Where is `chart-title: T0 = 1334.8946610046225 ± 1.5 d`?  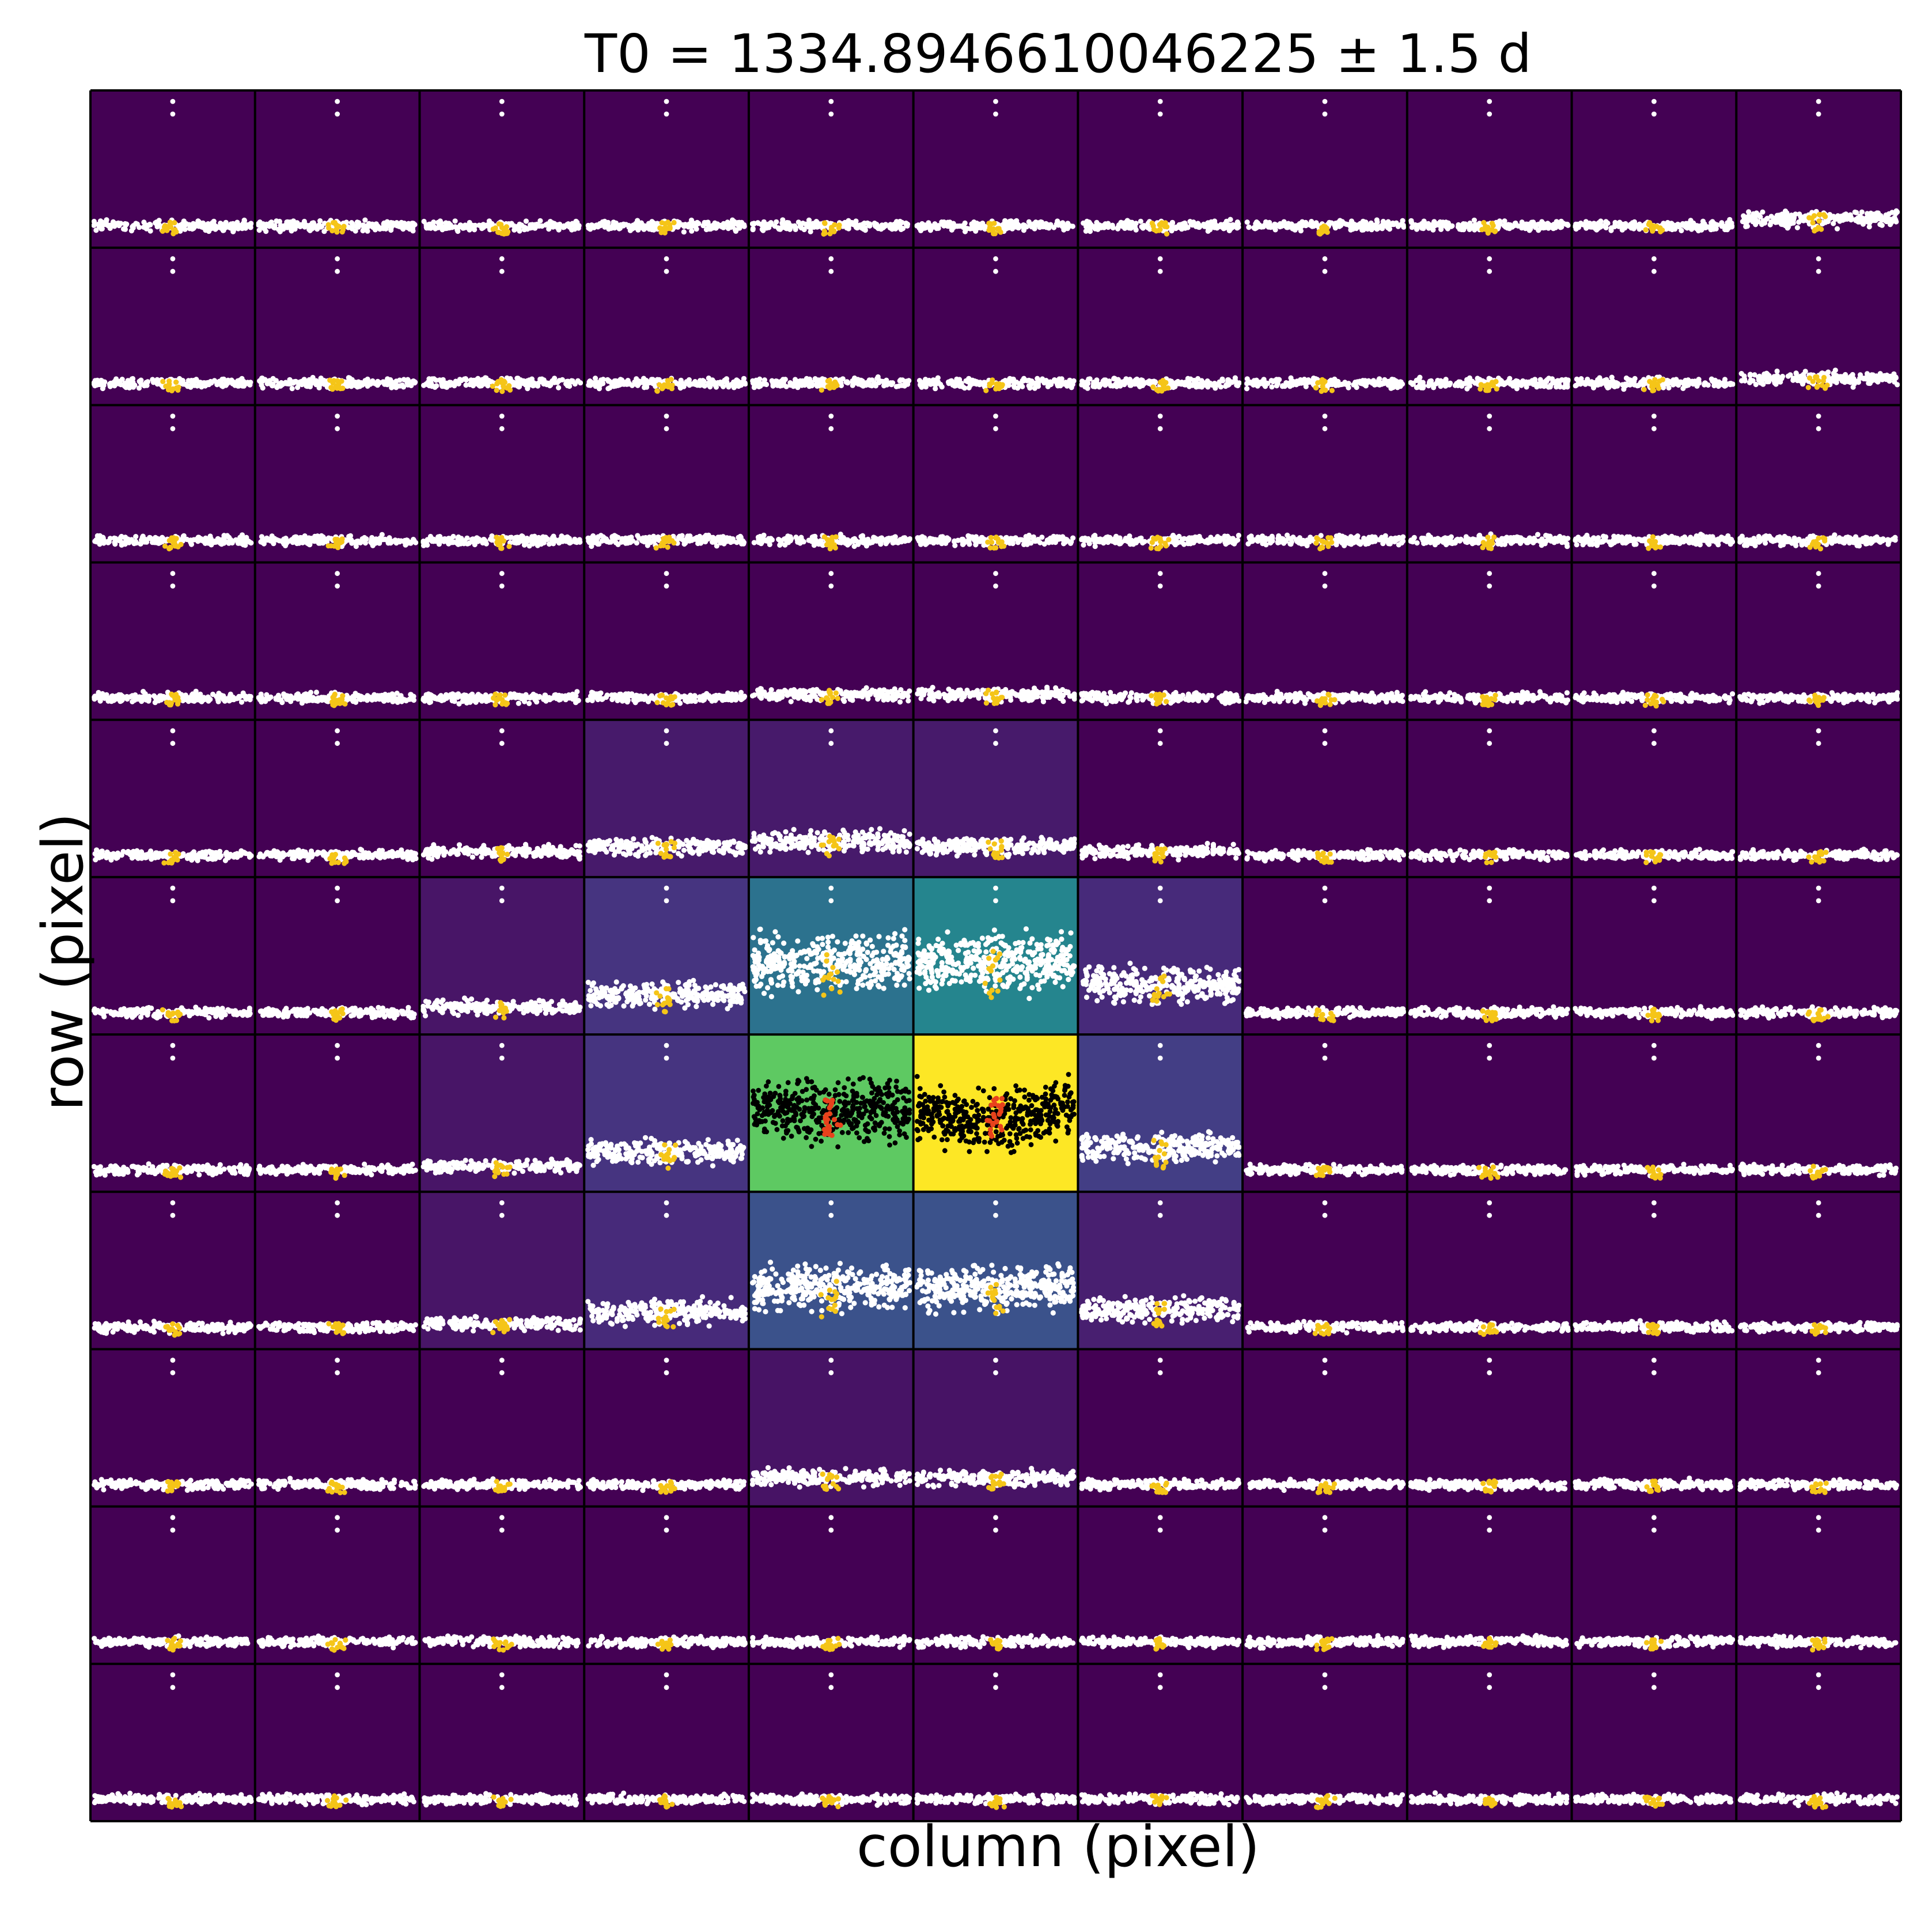
chart-title: T0 = 1334.8946610046225 ± 1.5 d is located at coordinates (1012, 54).